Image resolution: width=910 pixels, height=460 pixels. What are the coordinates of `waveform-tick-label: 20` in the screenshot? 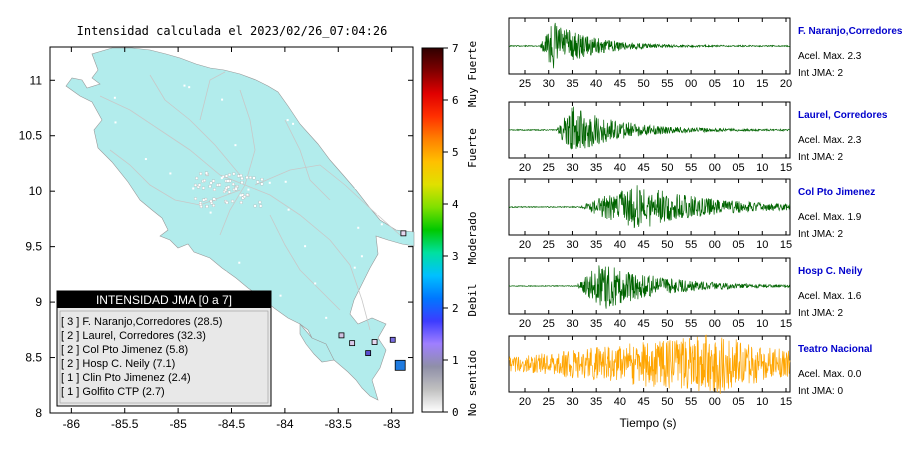 It's located at (525, 324).